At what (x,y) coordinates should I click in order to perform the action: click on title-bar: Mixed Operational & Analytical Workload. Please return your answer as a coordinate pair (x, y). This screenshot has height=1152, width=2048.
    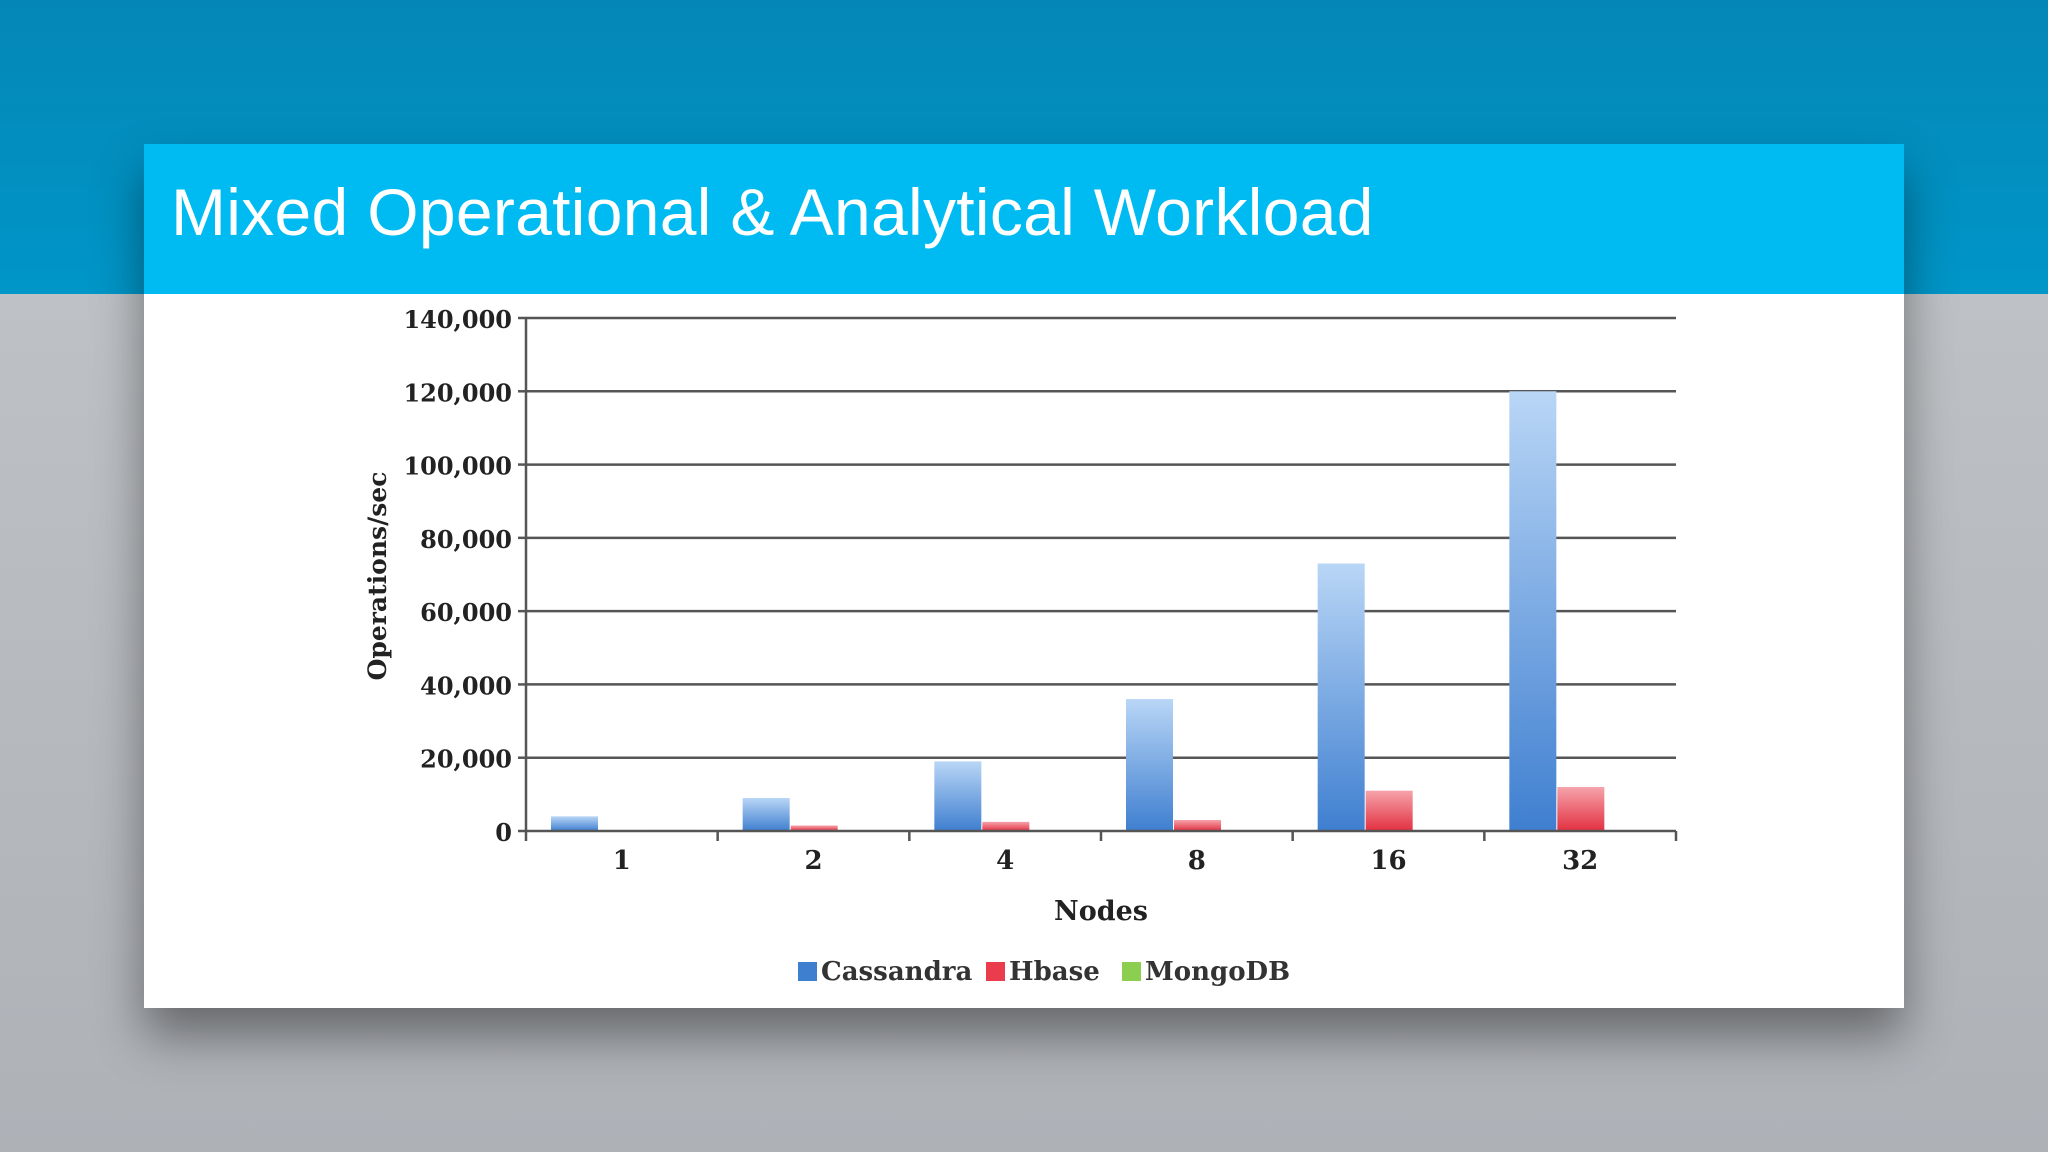
    Looking at the image, I should click on (1024, 219).